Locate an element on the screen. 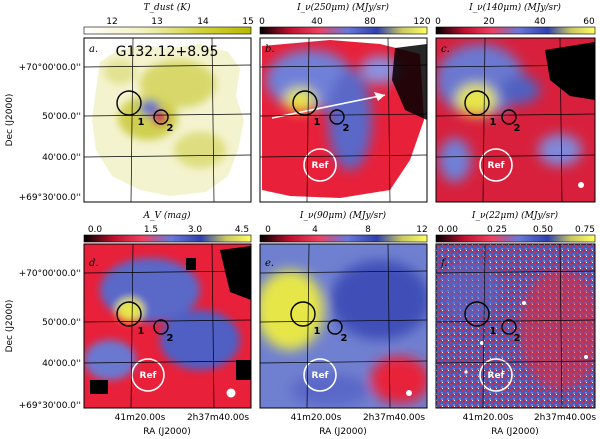  panel-f-frame is located at coordinates (515, 326).